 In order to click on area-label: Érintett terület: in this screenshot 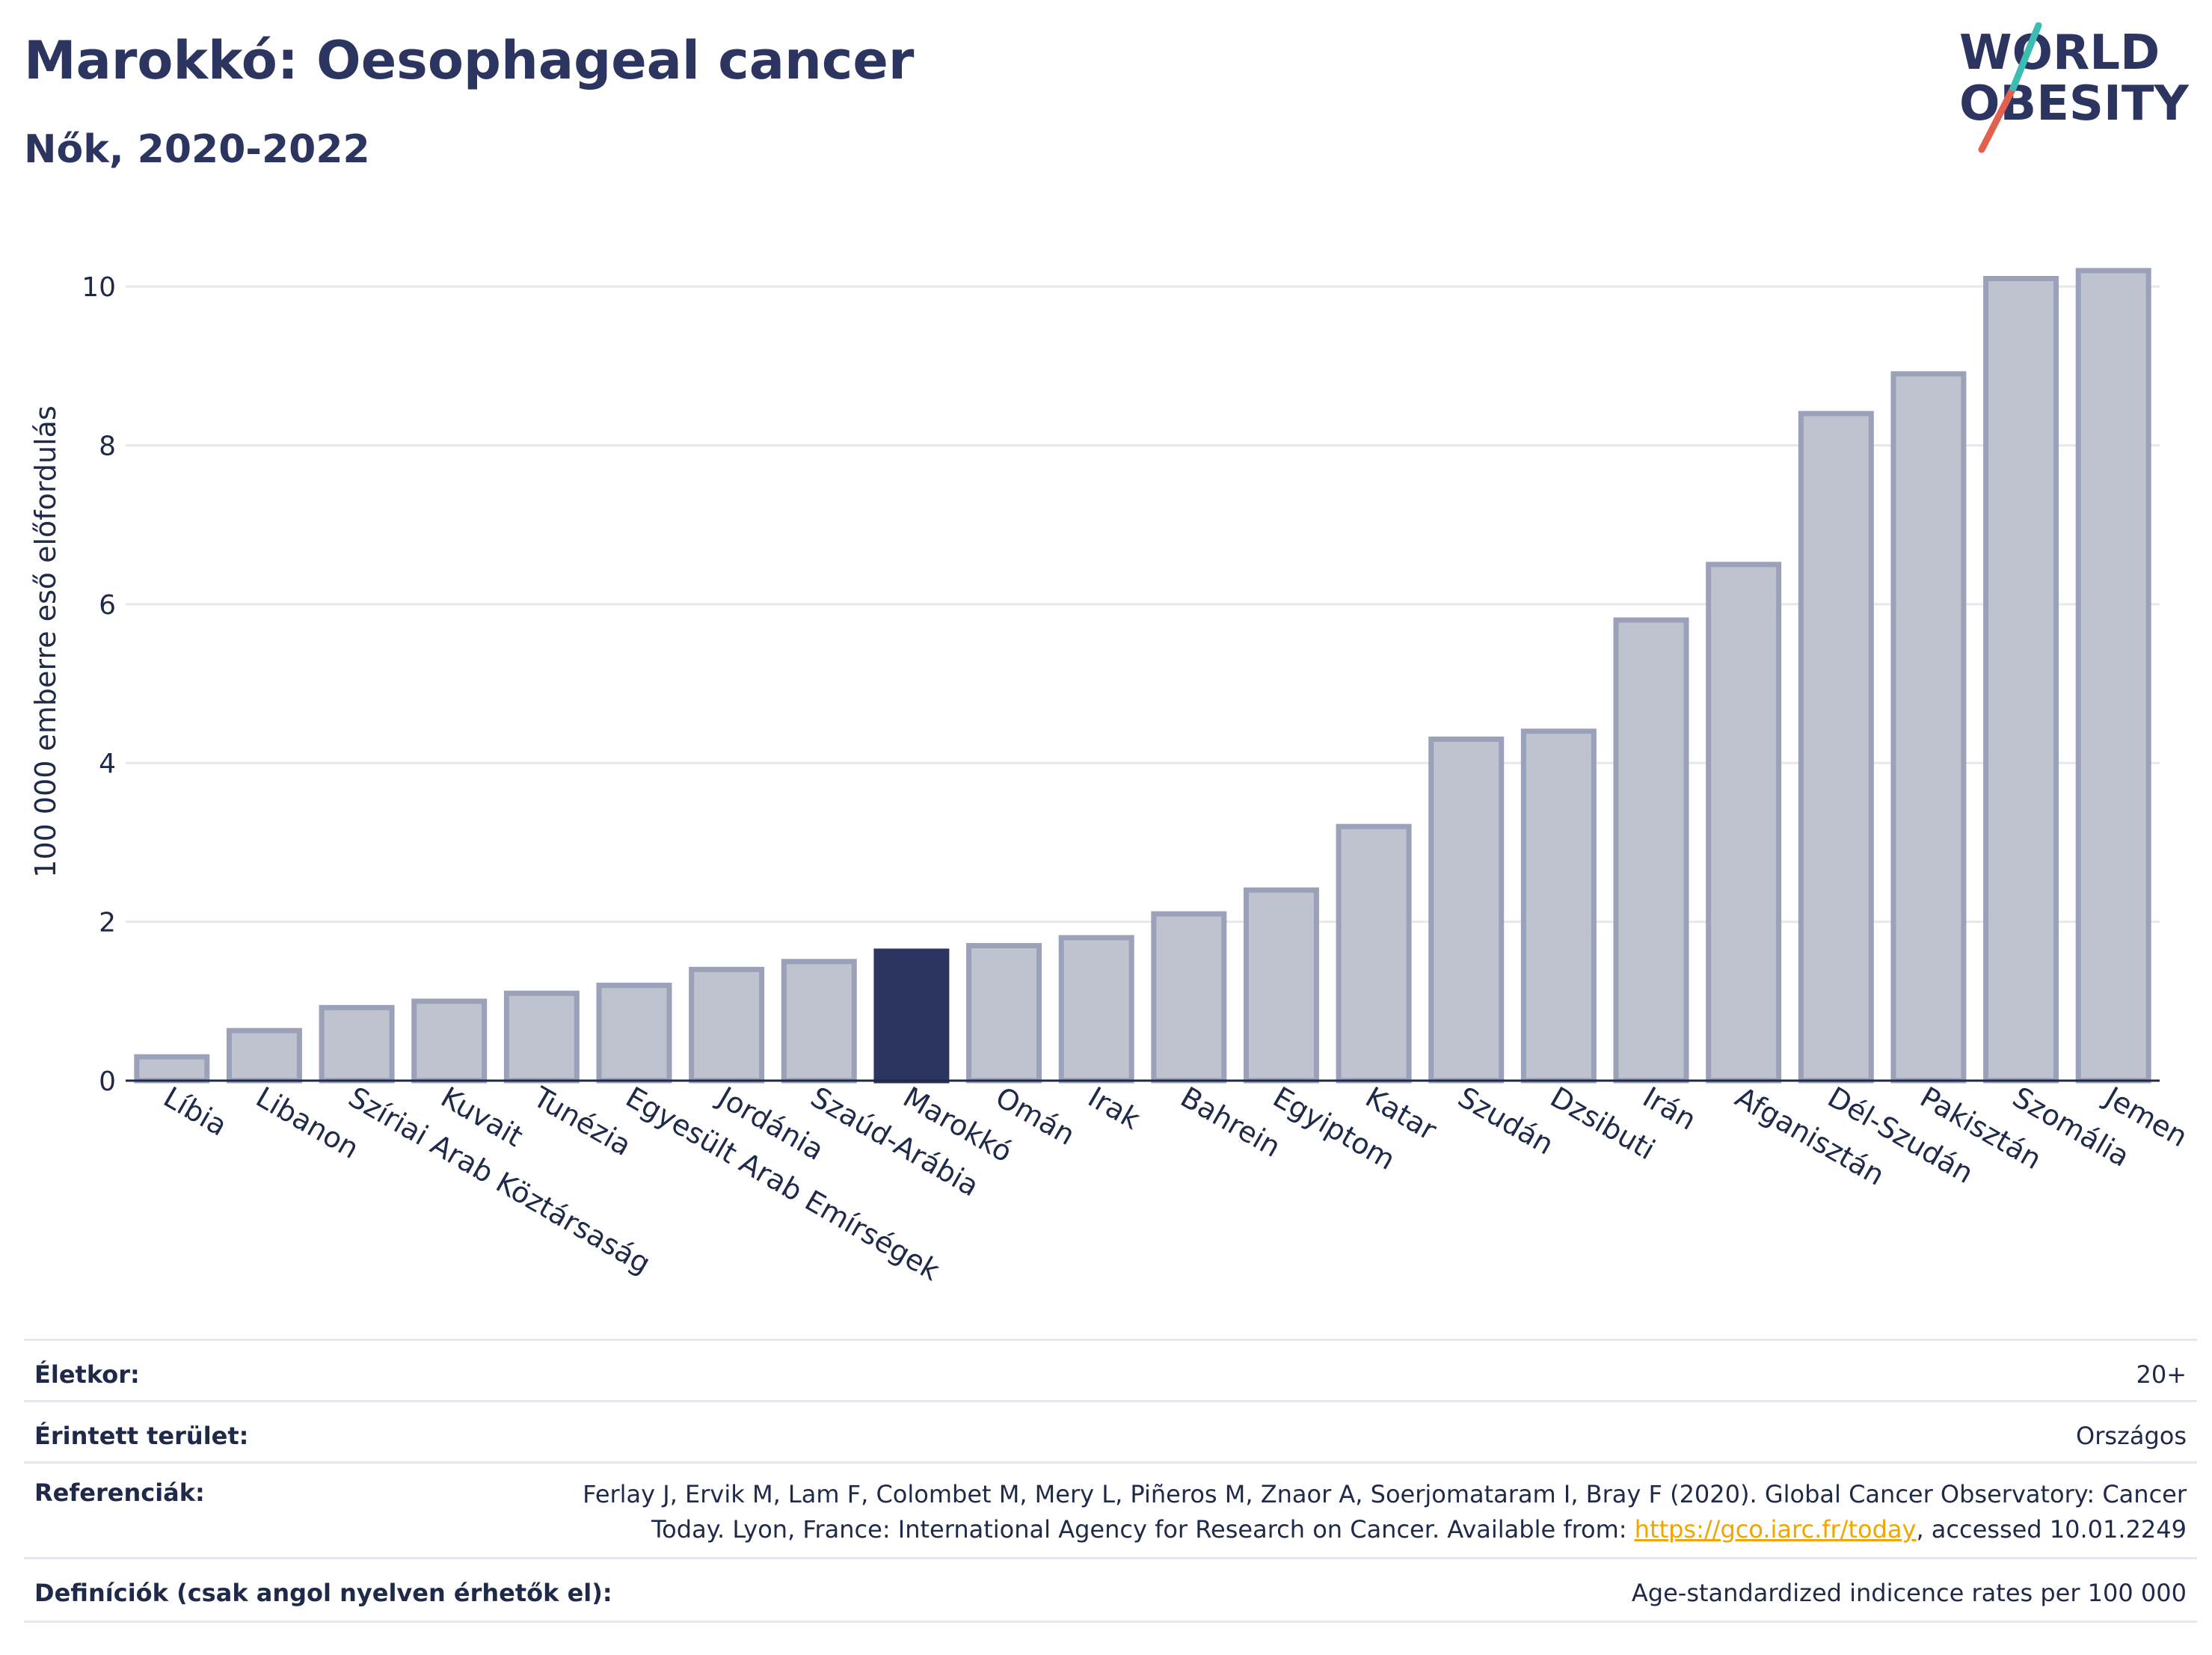, I will do `click(141, 1436)`.